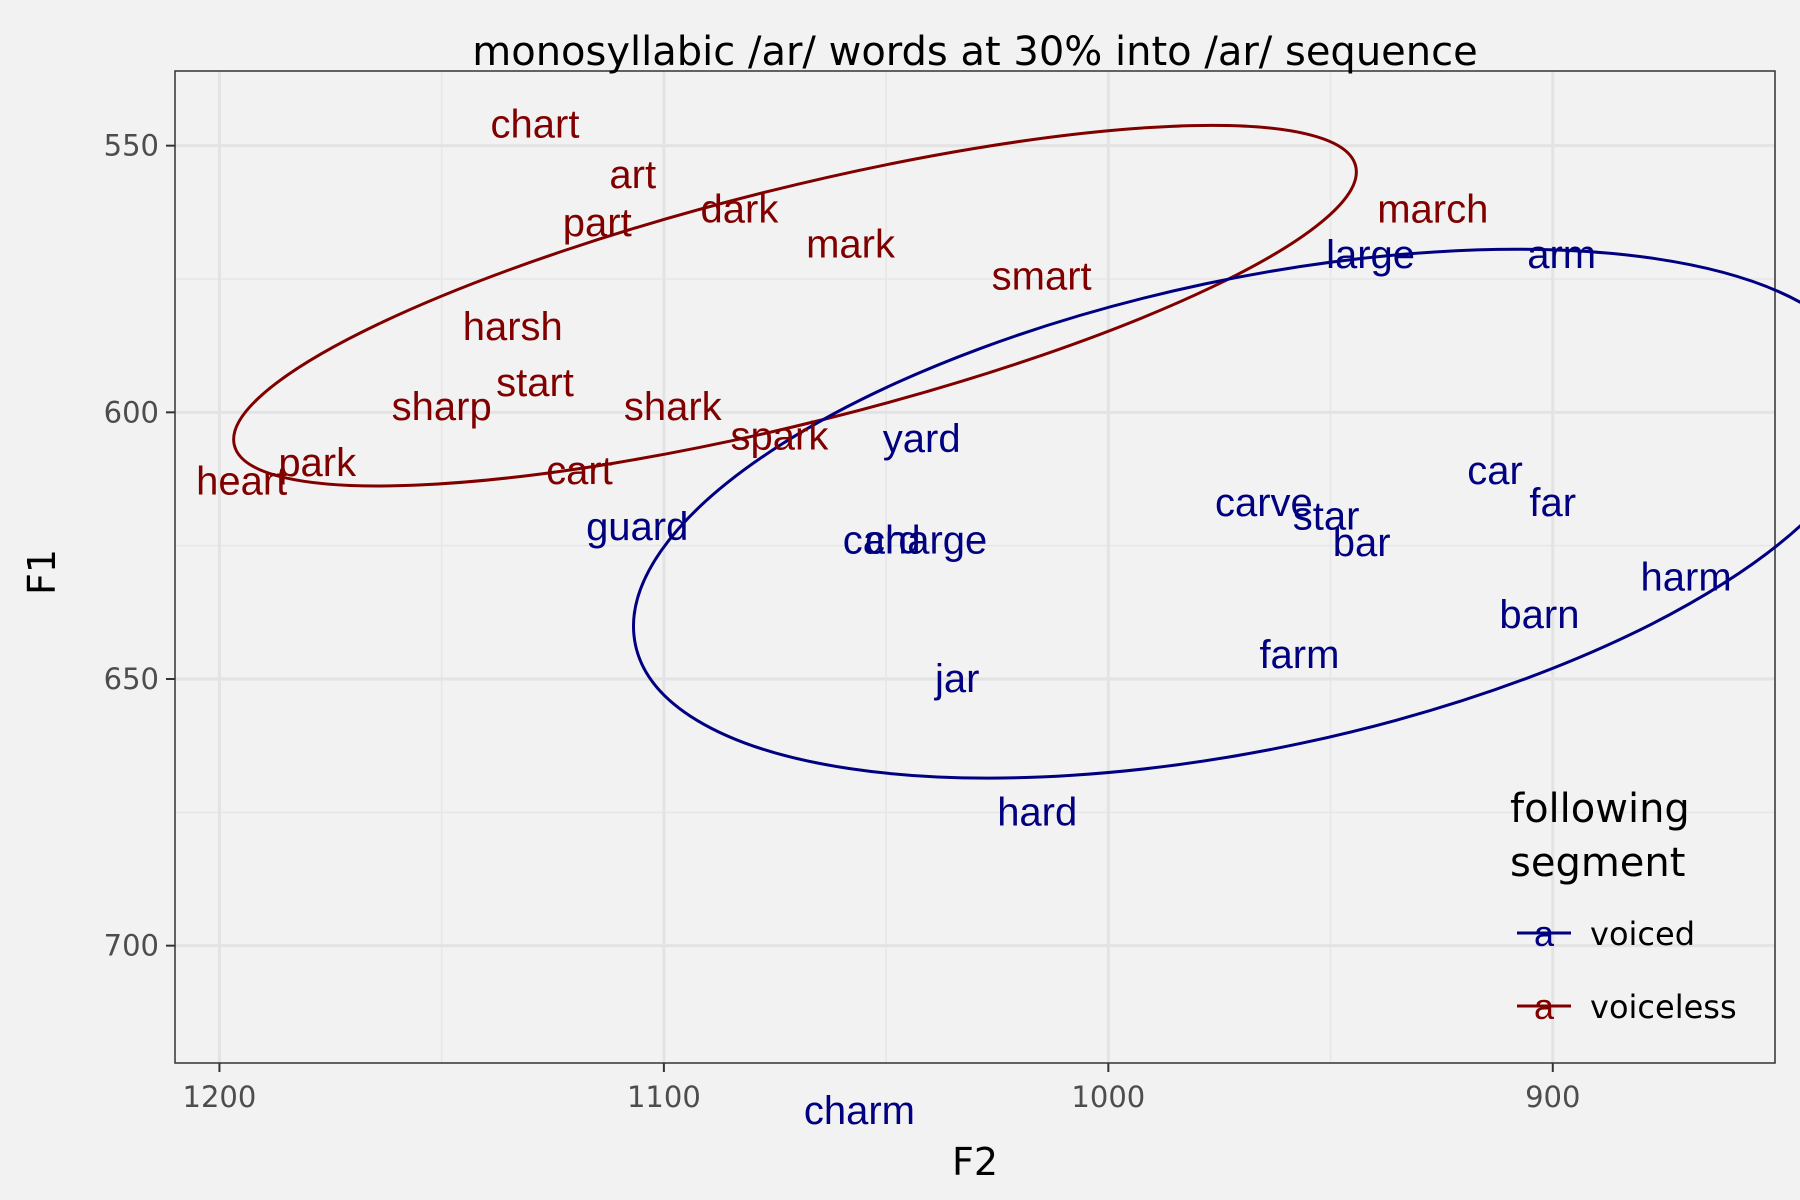 Image resolution: width=1800 pixels, height=1200 pixels. I want to click on word-part-voiceless: part, so click(597, 223).